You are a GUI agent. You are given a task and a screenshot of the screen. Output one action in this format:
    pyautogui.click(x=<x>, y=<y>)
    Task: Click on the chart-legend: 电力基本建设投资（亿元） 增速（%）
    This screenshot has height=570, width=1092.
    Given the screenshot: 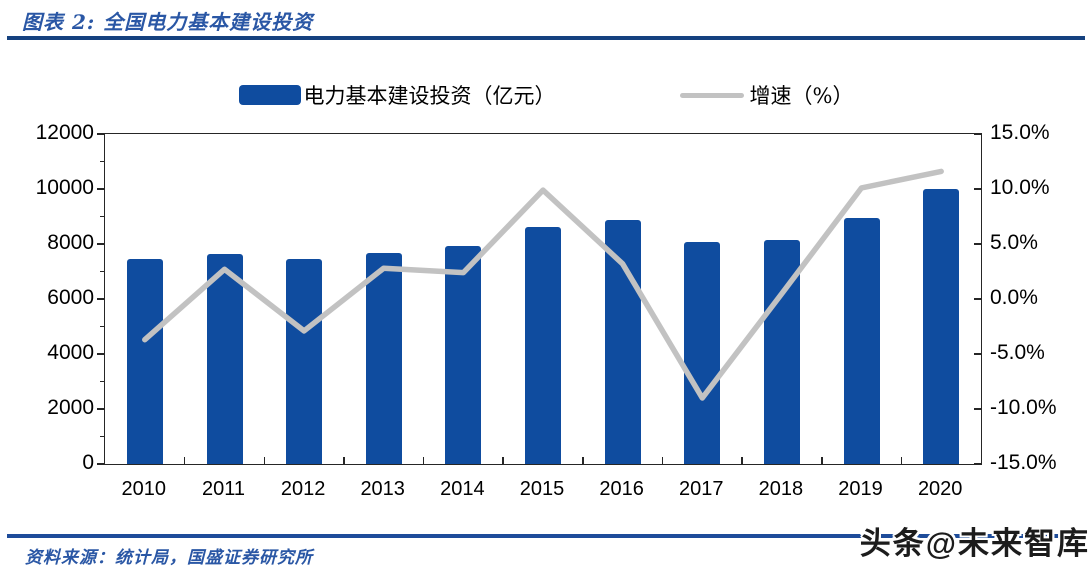 What is the action you would take?
    pyautogui.click(x=546, y=95)
    